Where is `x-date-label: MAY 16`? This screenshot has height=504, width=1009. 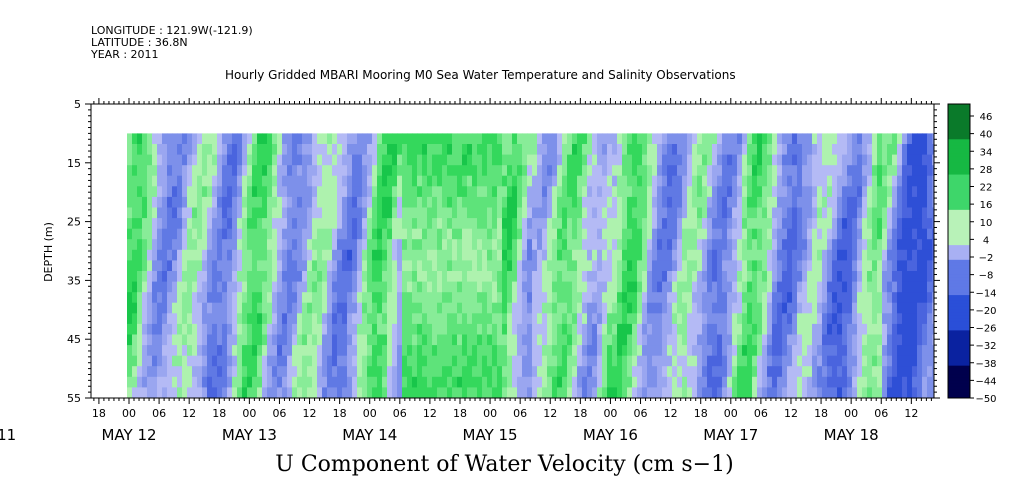
x-date-label: MAY 16 is located at coordinates (610, 435).